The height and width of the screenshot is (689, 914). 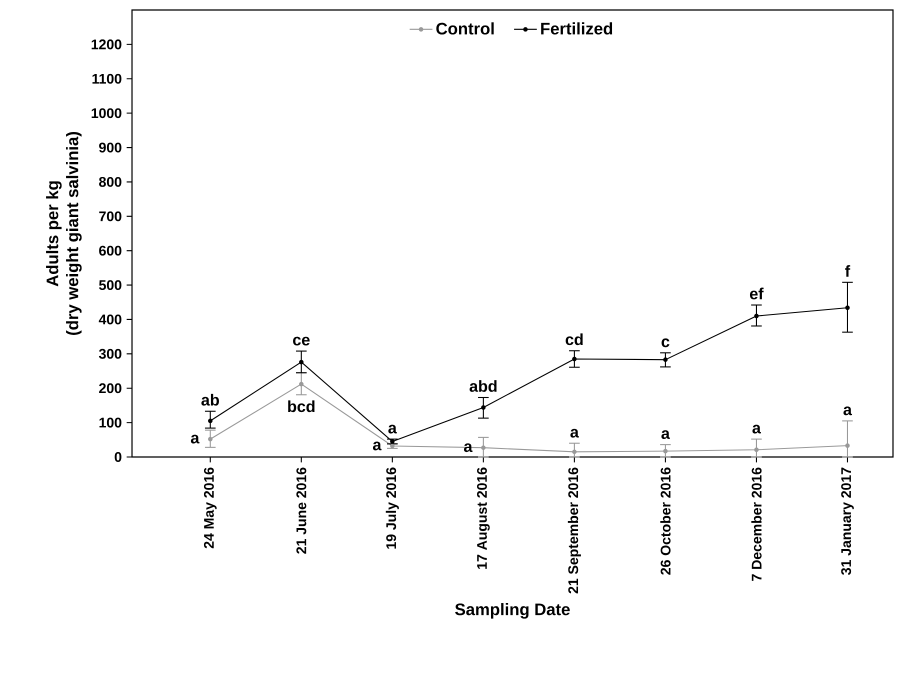 What do you see at coordinates (107, 79) in the screenshot?
I see `y-tick-label: 1100` at bounding box center [107, 79].